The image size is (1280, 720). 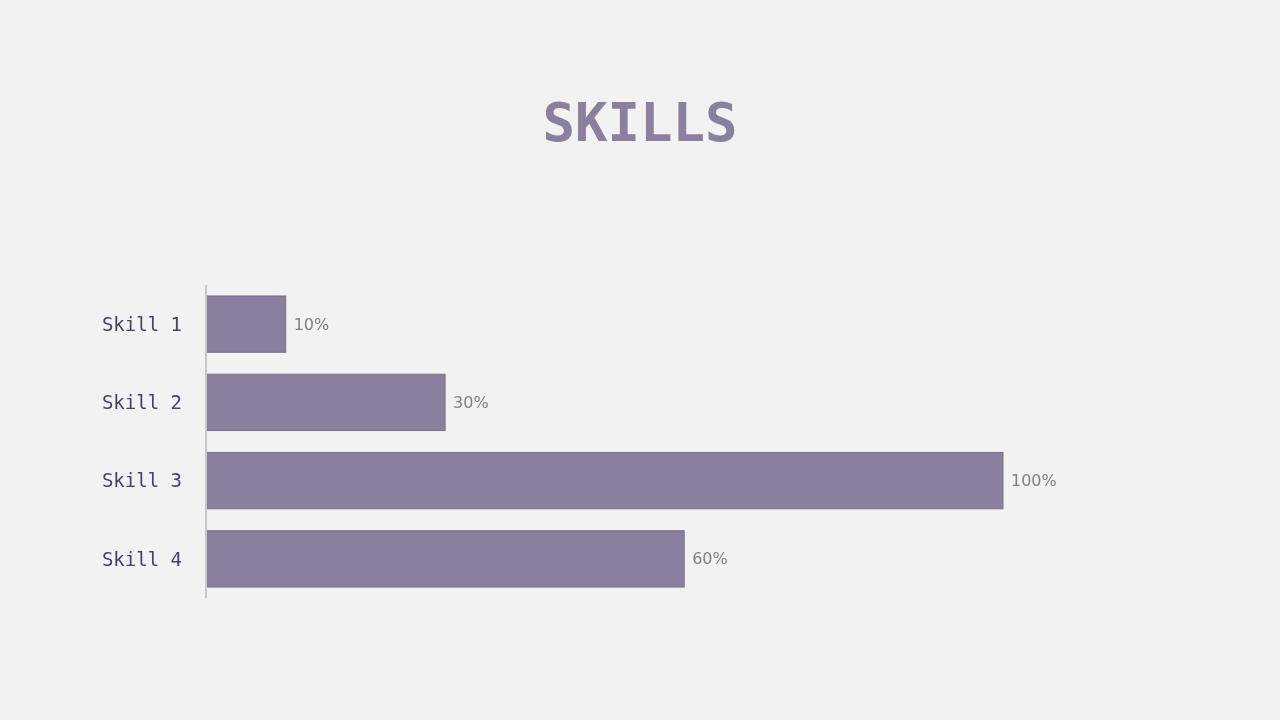 What do you see at coordinates (141, 323) in the screenshot?
I see `y-tick-label: Skill 1` at bounding box center [141, 323].